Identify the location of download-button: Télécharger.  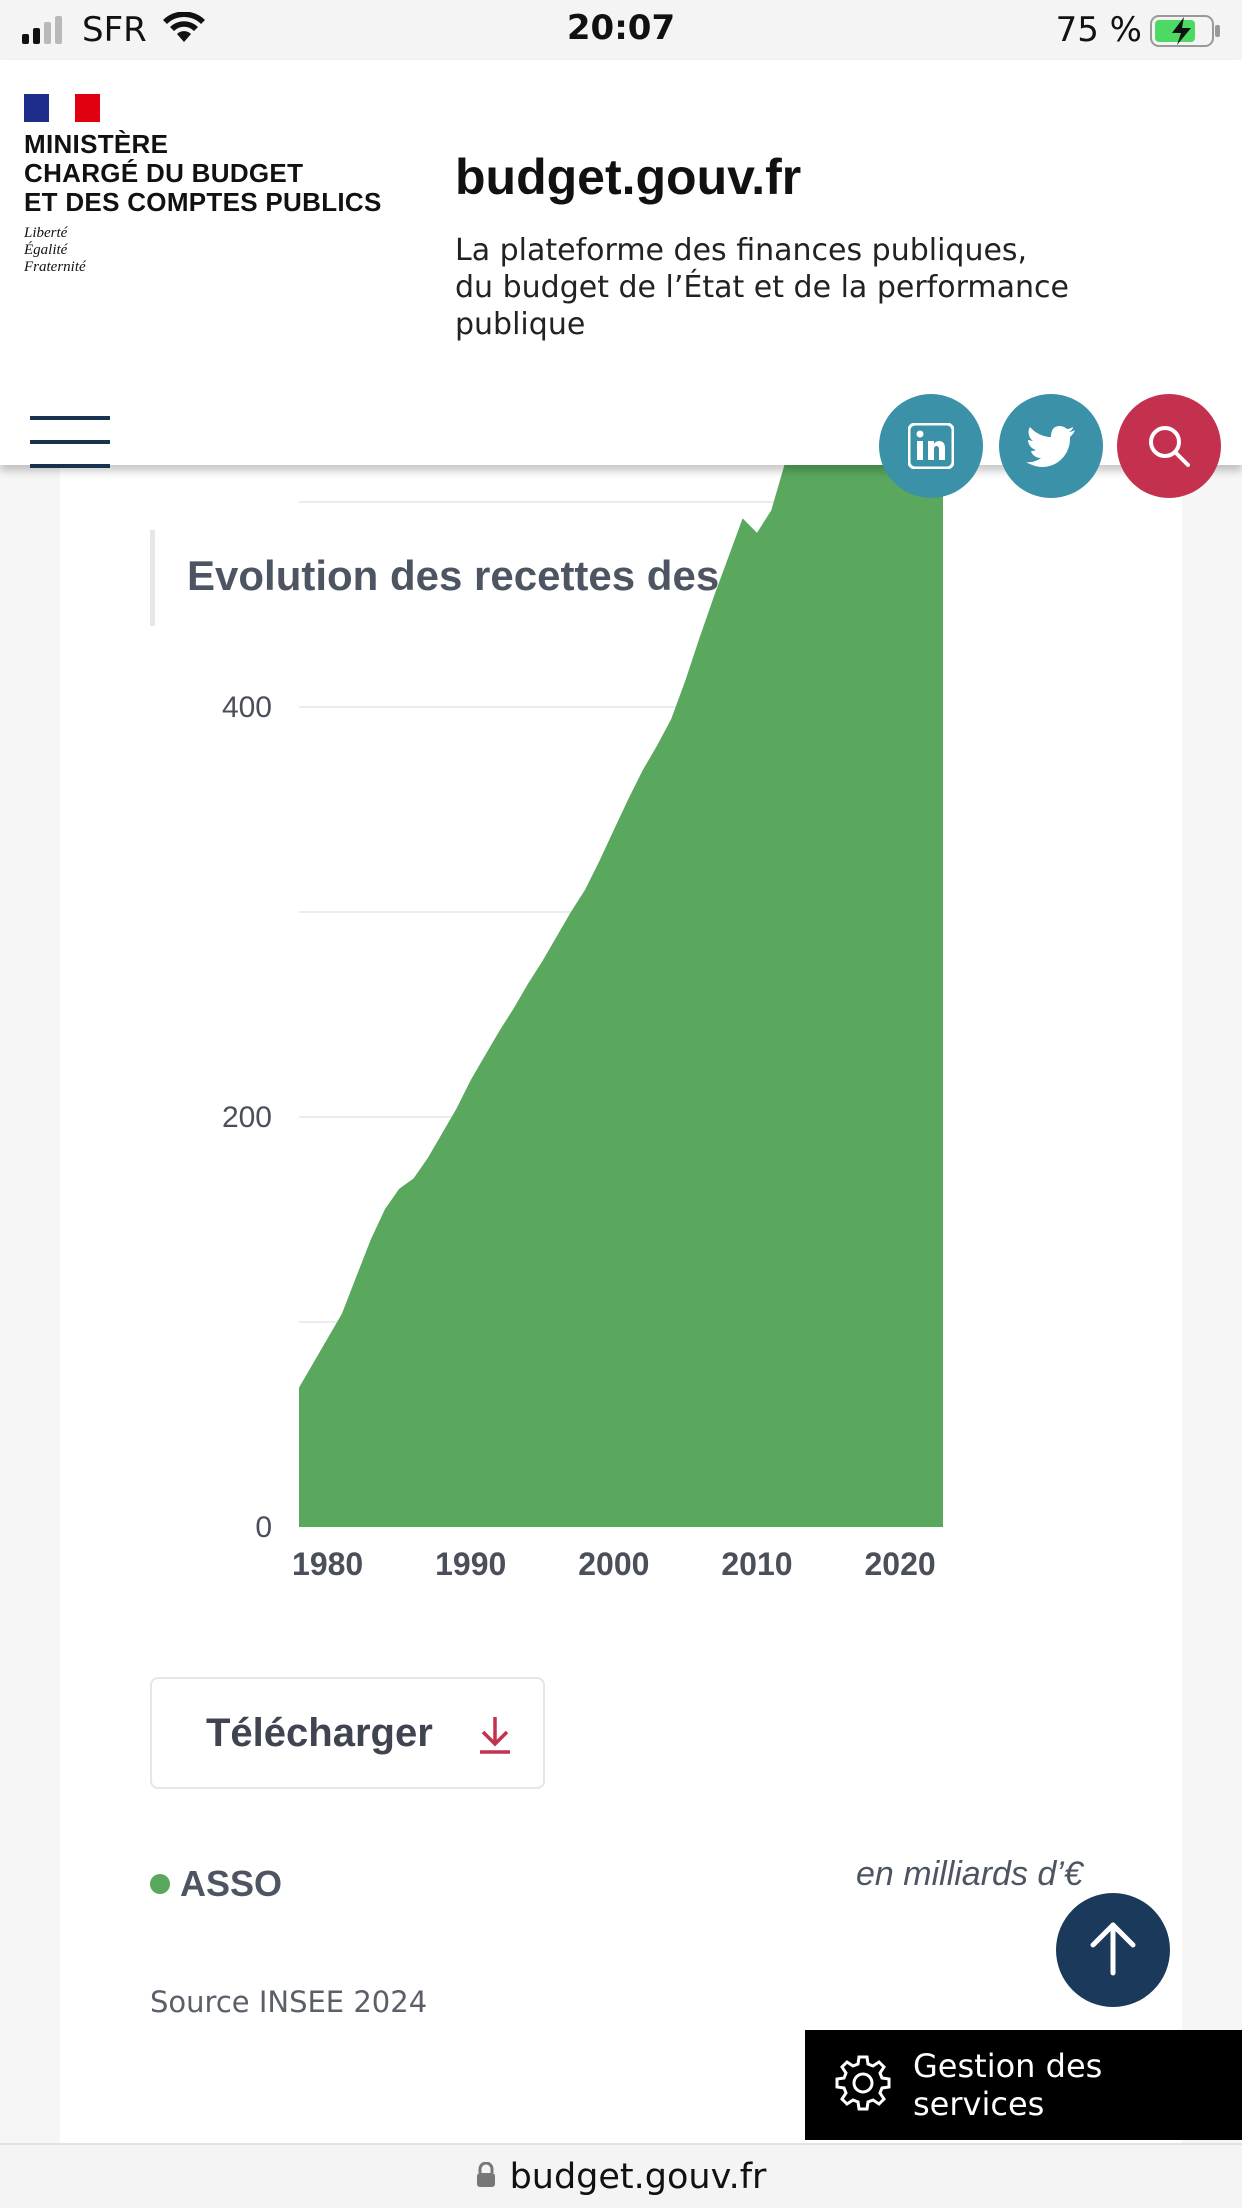
(347, 1733).